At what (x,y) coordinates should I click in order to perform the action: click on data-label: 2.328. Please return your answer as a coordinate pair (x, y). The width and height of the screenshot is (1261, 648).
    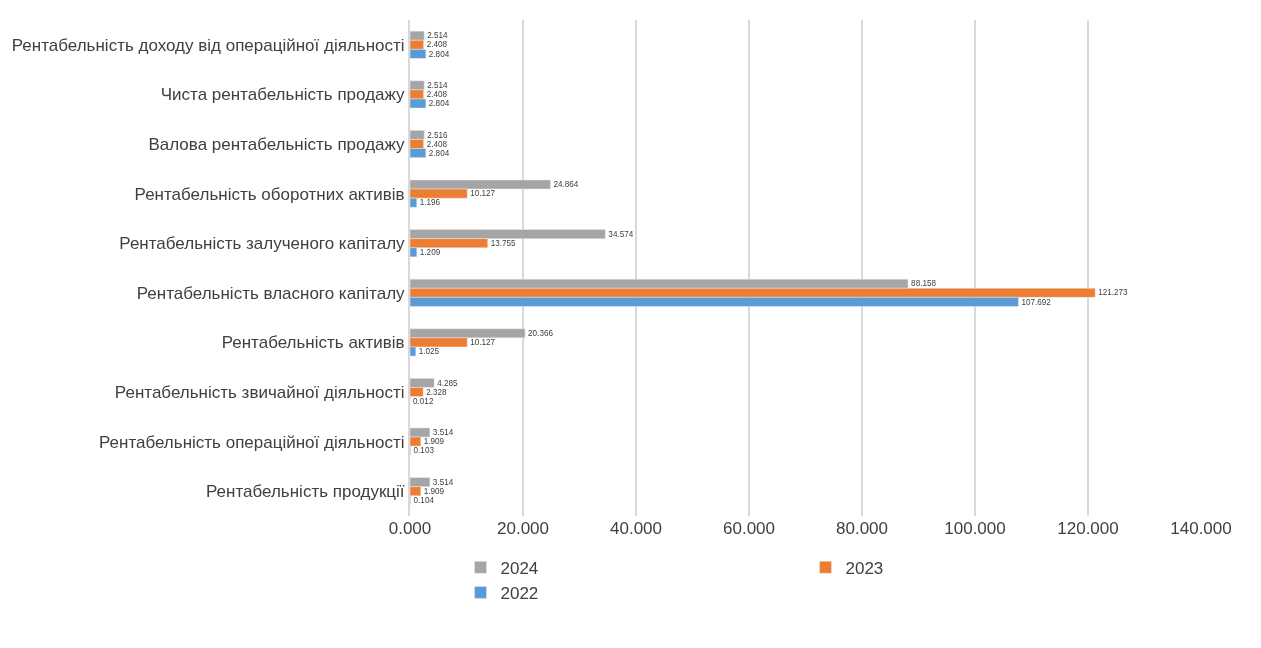
    Looking at the image, I should click on (436, 392).